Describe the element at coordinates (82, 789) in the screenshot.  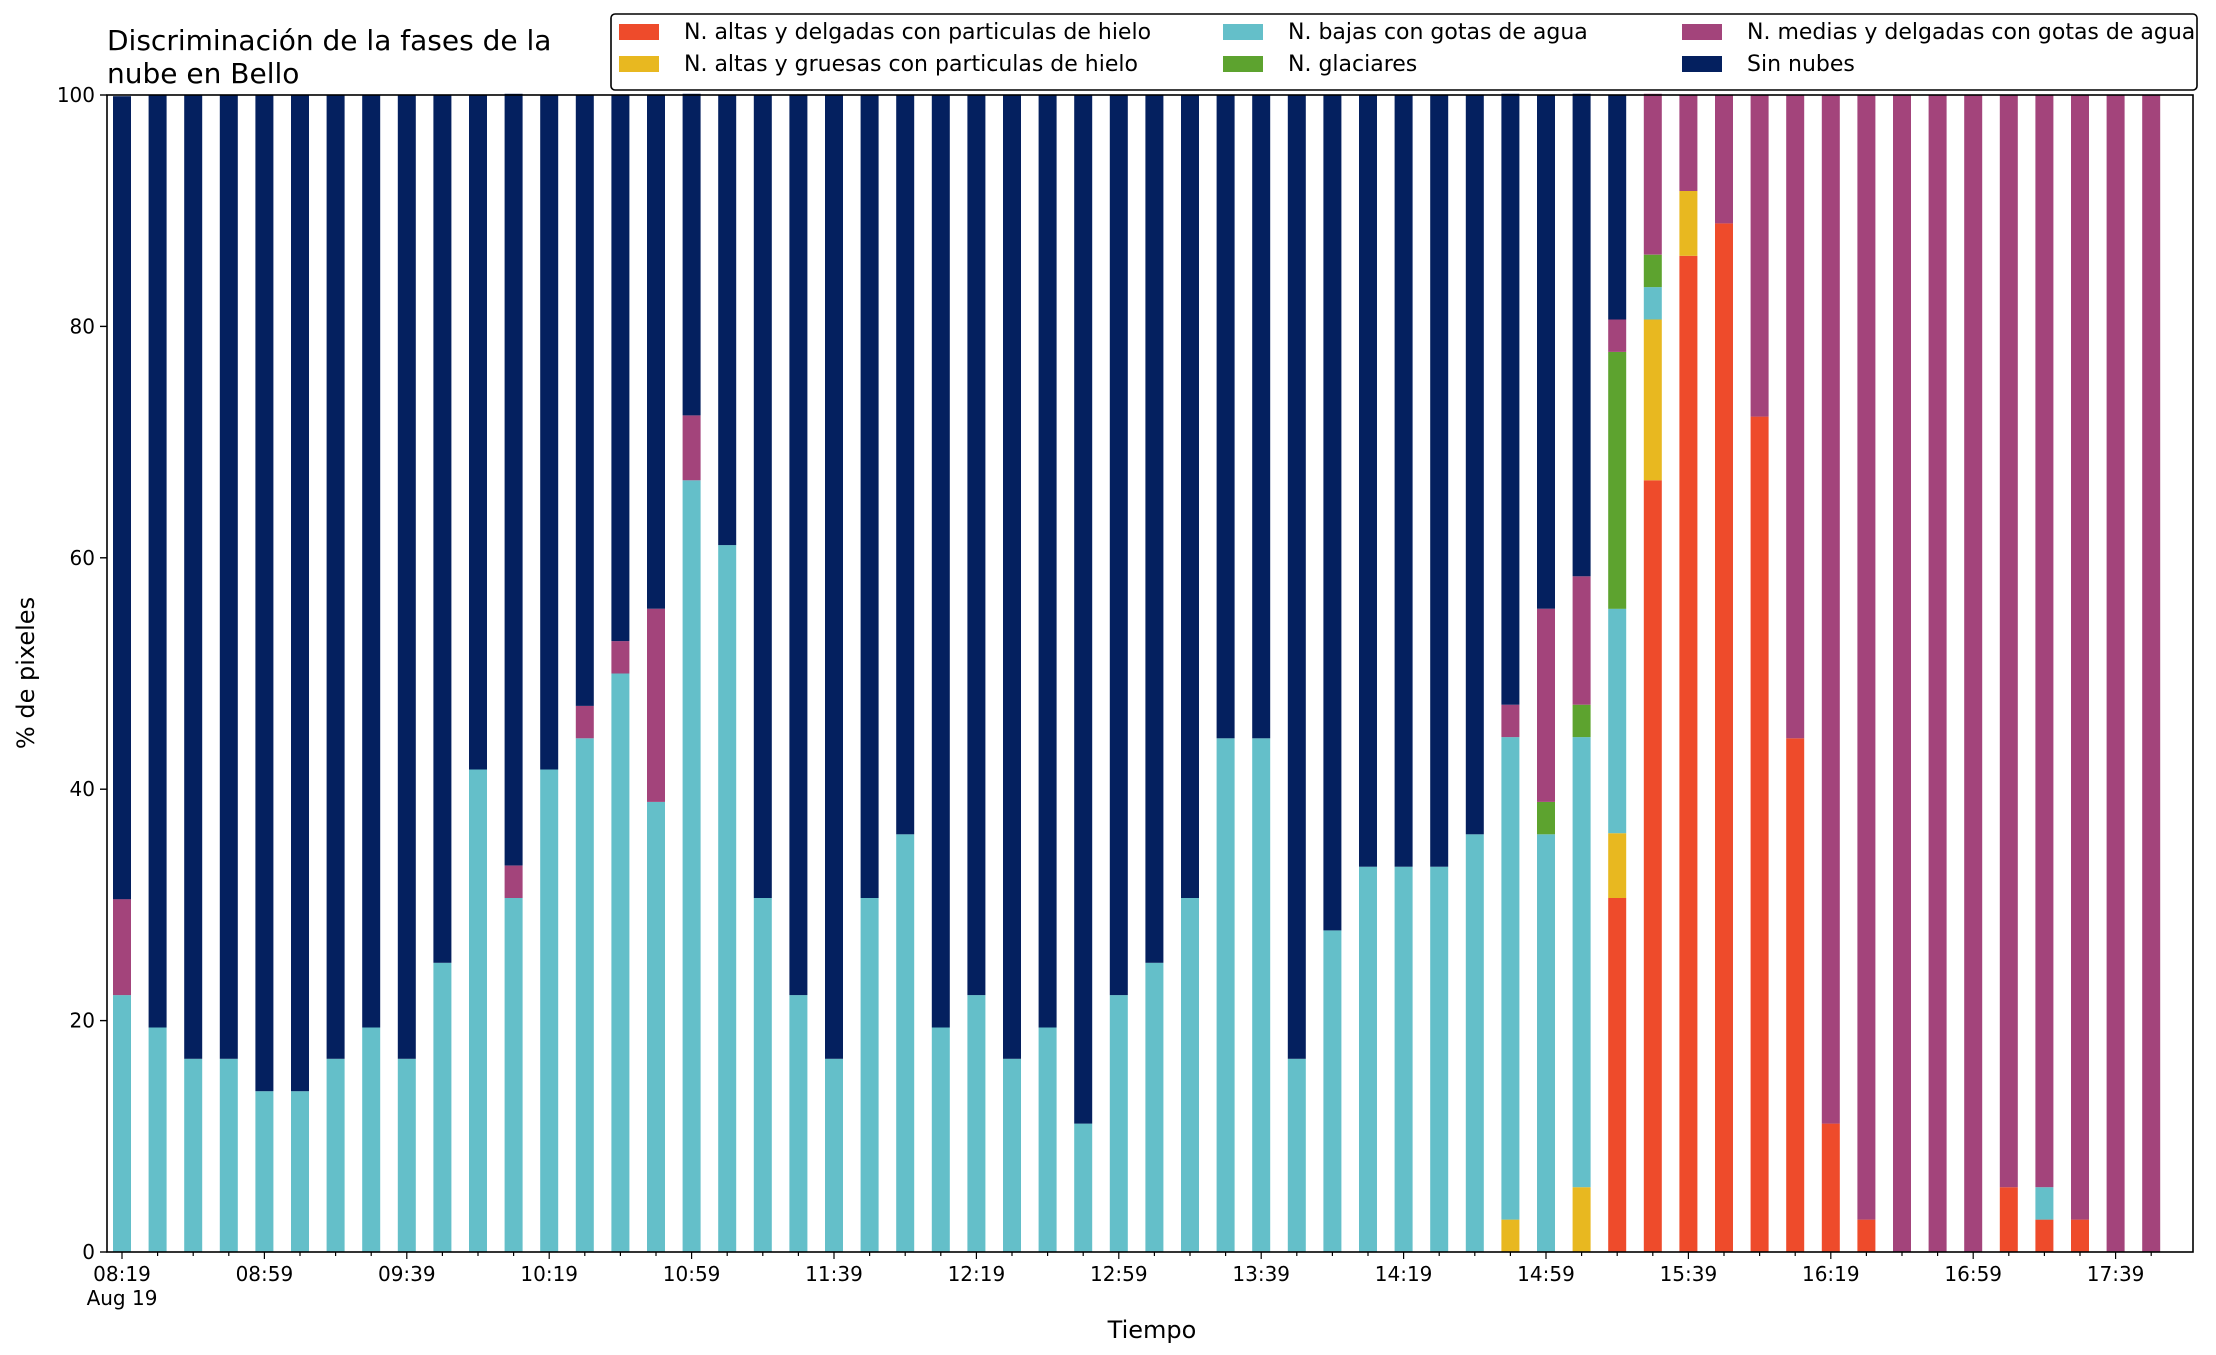
I see `y-tick-label: 40` at that location.